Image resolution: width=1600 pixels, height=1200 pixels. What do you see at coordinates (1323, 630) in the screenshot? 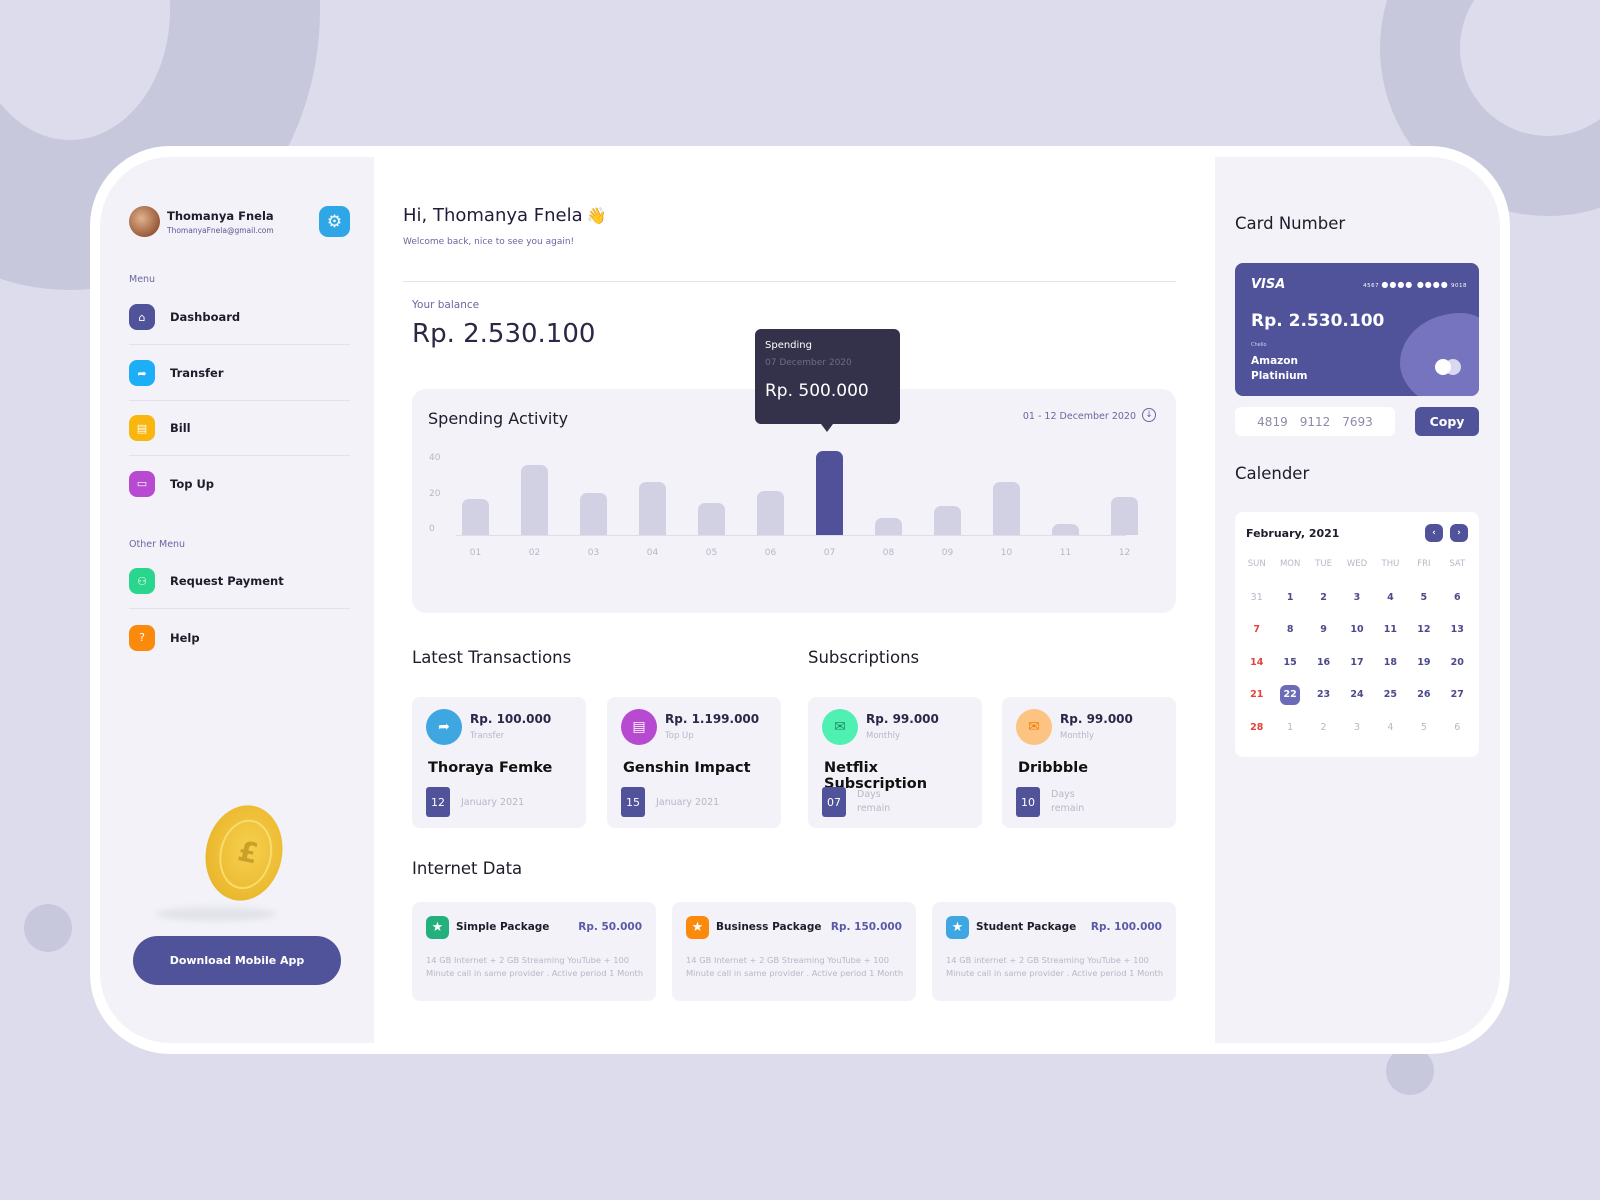
I see `day-number: 9` at bounding box center [1323, 630].